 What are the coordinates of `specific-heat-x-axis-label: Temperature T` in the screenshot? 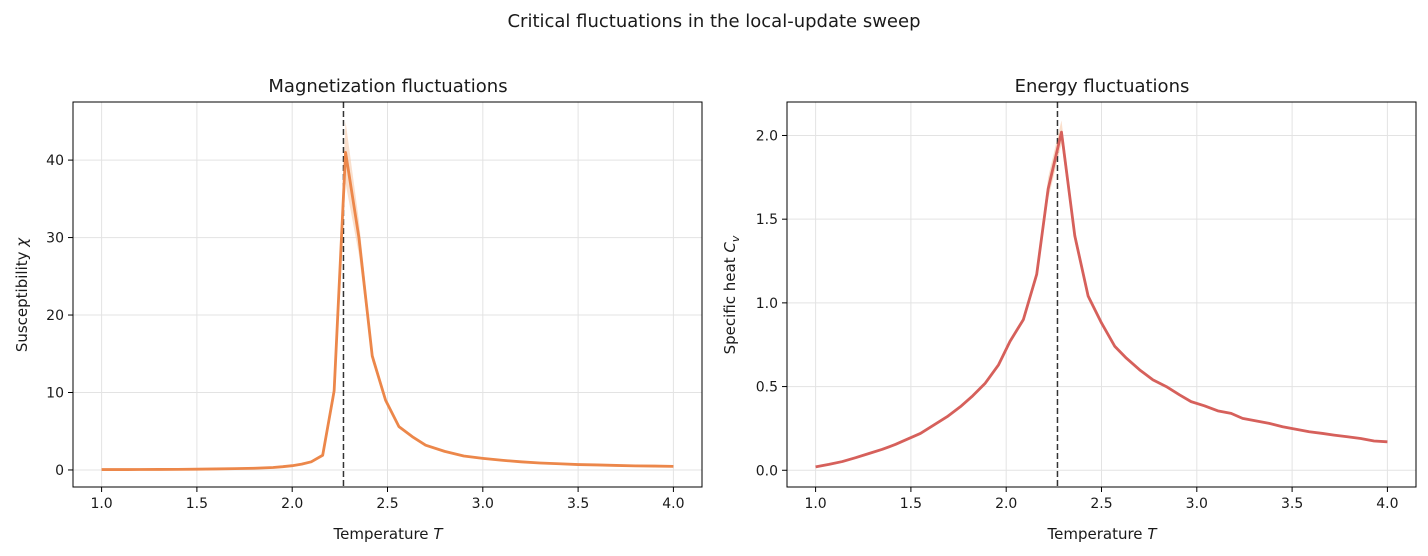 It's located at (1103, 534).